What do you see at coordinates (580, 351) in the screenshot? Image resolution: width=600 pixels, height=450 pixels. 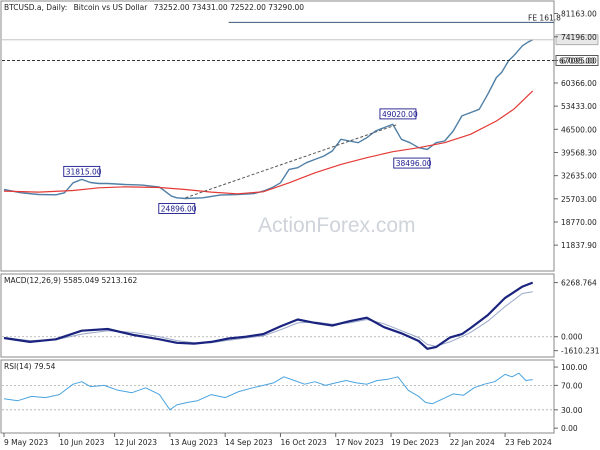 I see `macd-y-tick-label: -1610.231` at bounding box center [580, 351].